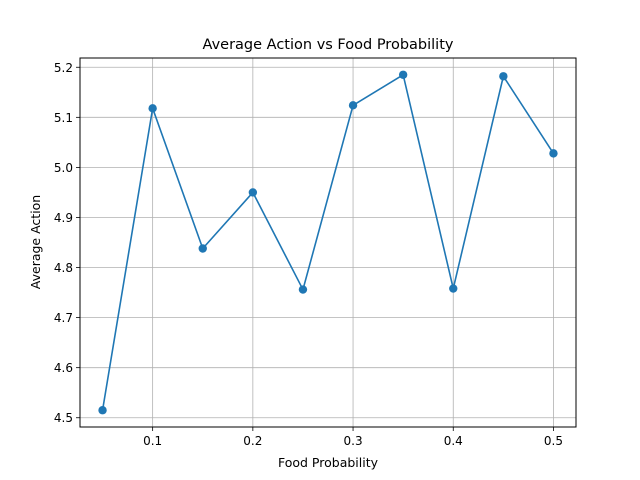  Describe the element at coordinates (553, 441) in the screenshot. I see `x-tick-label: 0.5` at that location.